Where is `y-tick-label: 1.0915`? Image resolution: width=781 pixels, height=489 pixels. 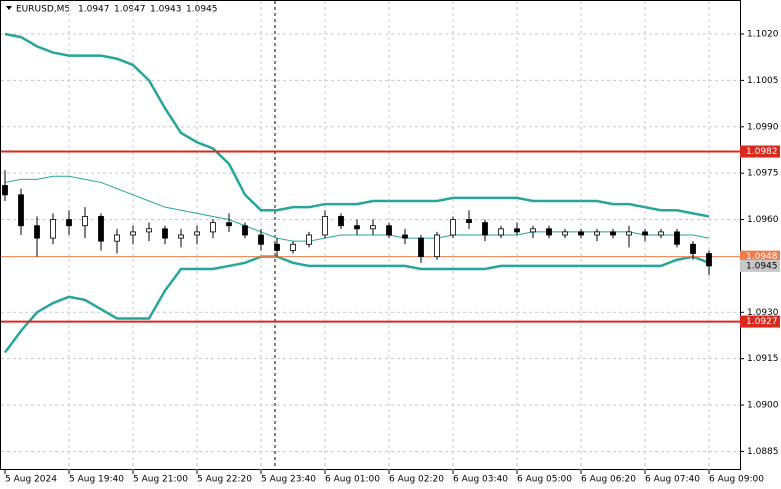
y-tick-label: 1.0915 is located at coordinates (763, 359).